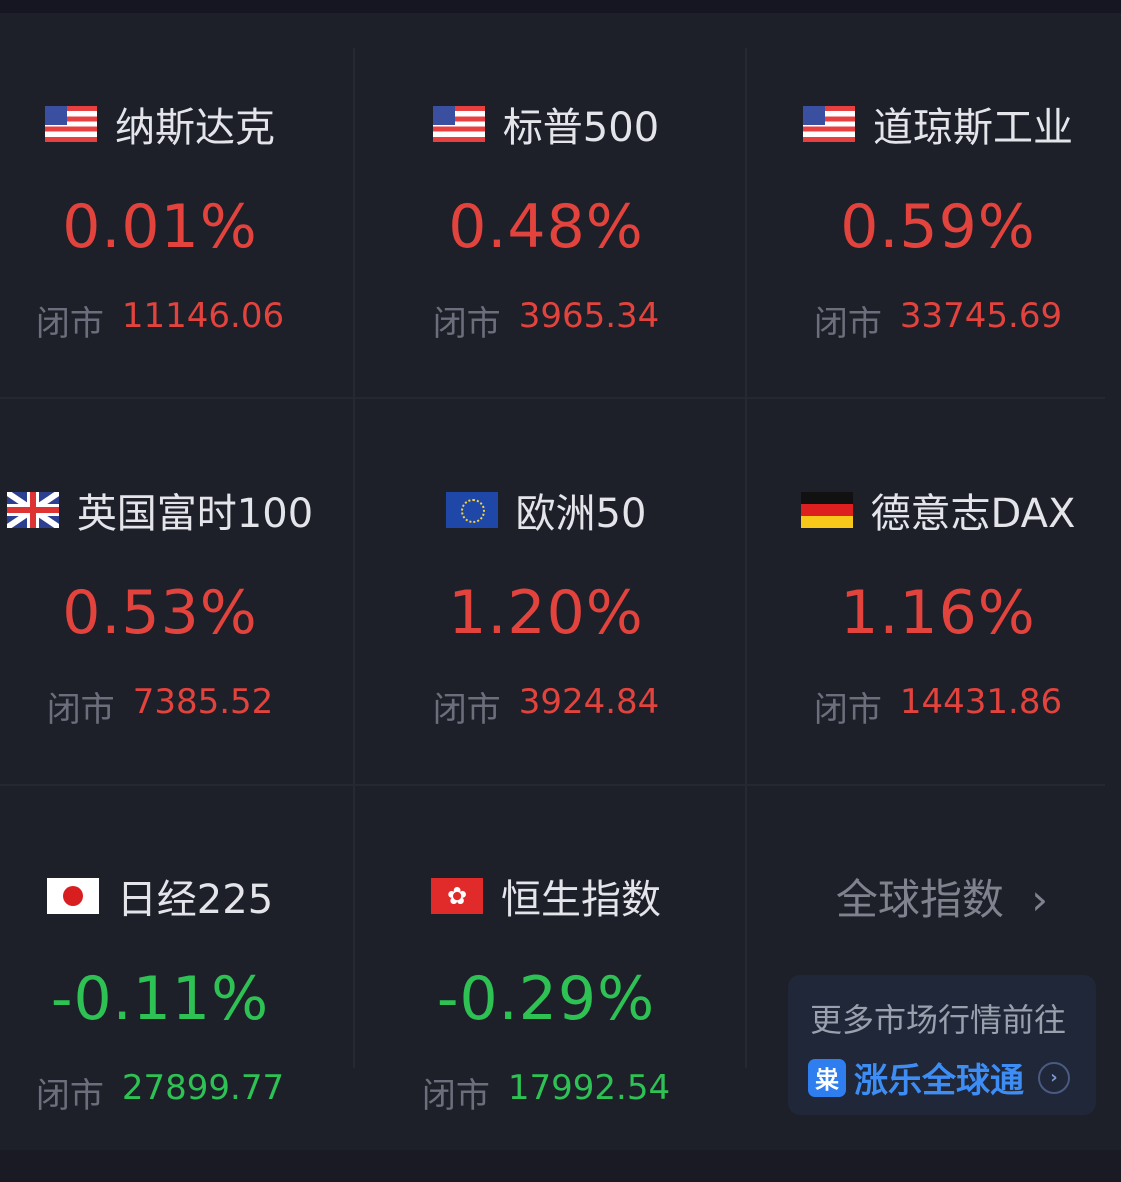 This screenshot has height=1182, width=1121. What do you see at coordinates (938, 613) in the screenshot?
I see `change-percent: 1.16%` at bounding box center [938, 613].